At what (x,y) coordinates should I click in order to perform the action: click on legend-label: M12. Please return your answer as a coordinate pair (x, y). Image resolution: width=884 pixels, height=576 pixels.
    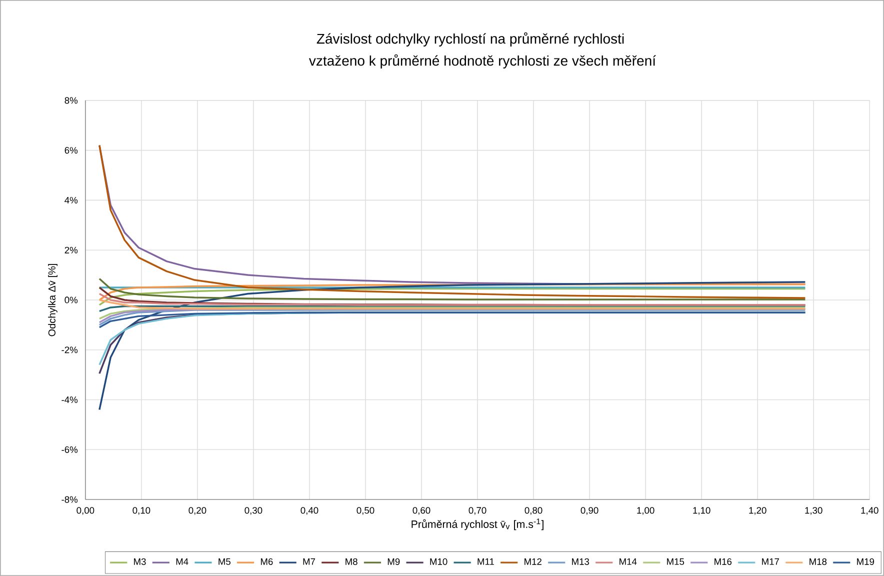
    Looking at the image, I should click on (533, 561).